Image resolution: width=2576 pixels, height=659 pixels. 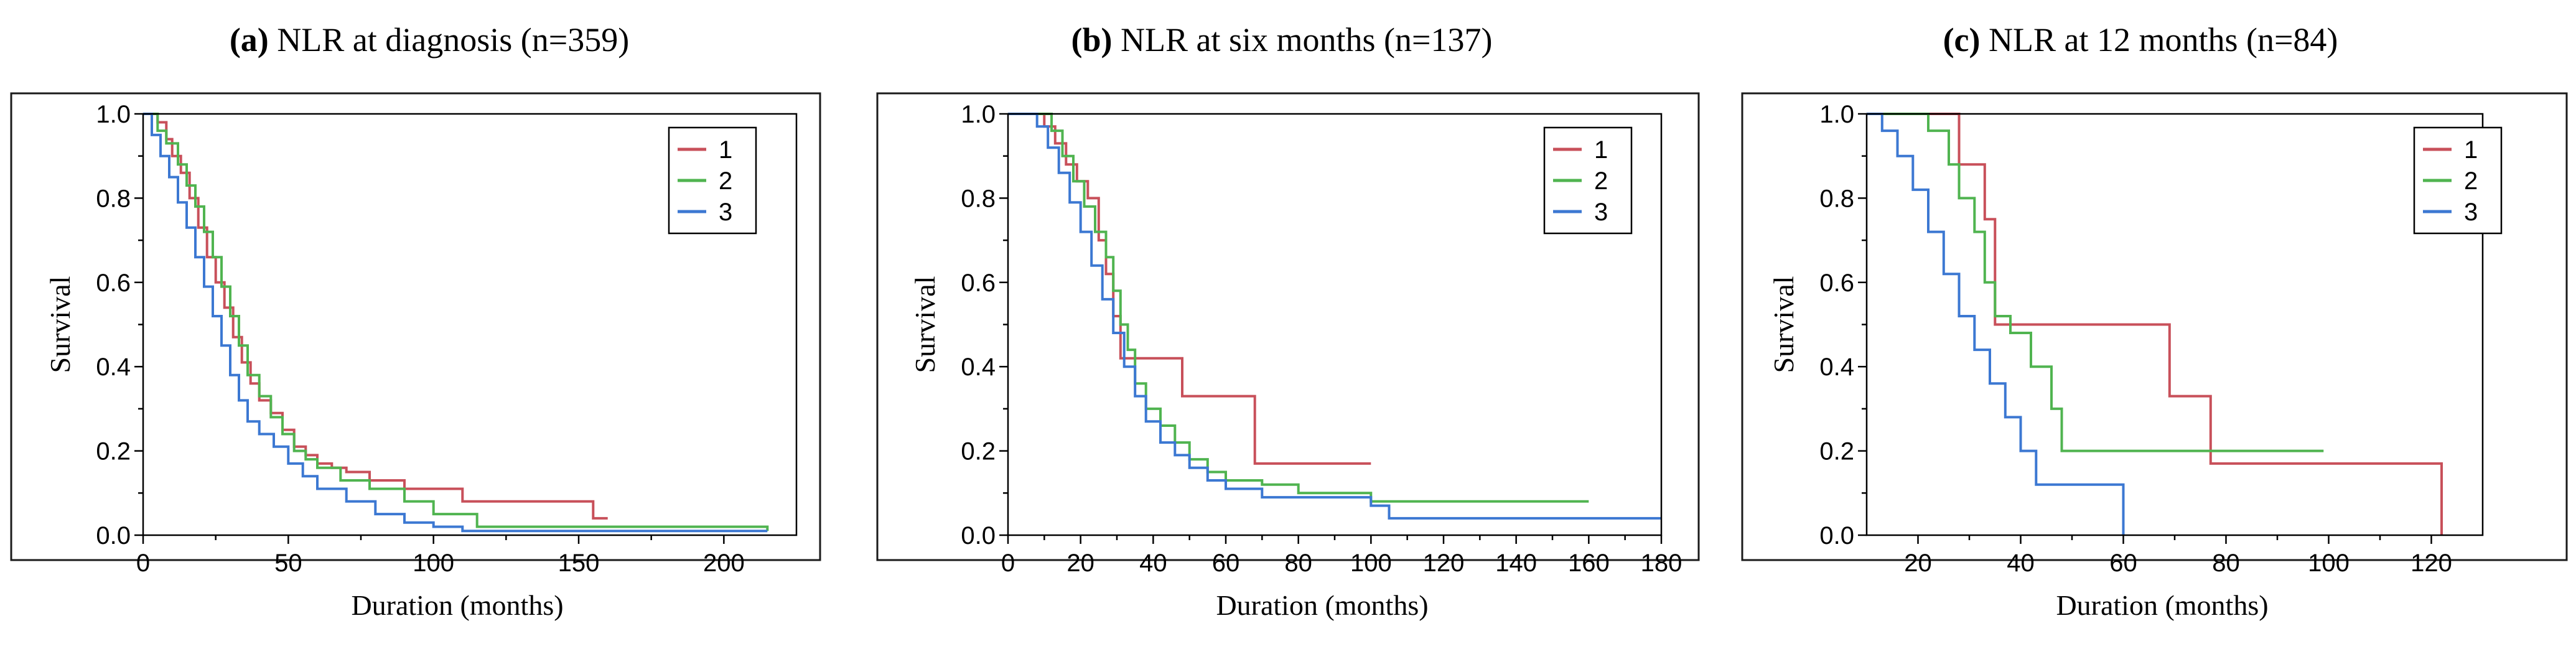 I want to click on x-tick-label: 160, so click(x=1589, y=563).